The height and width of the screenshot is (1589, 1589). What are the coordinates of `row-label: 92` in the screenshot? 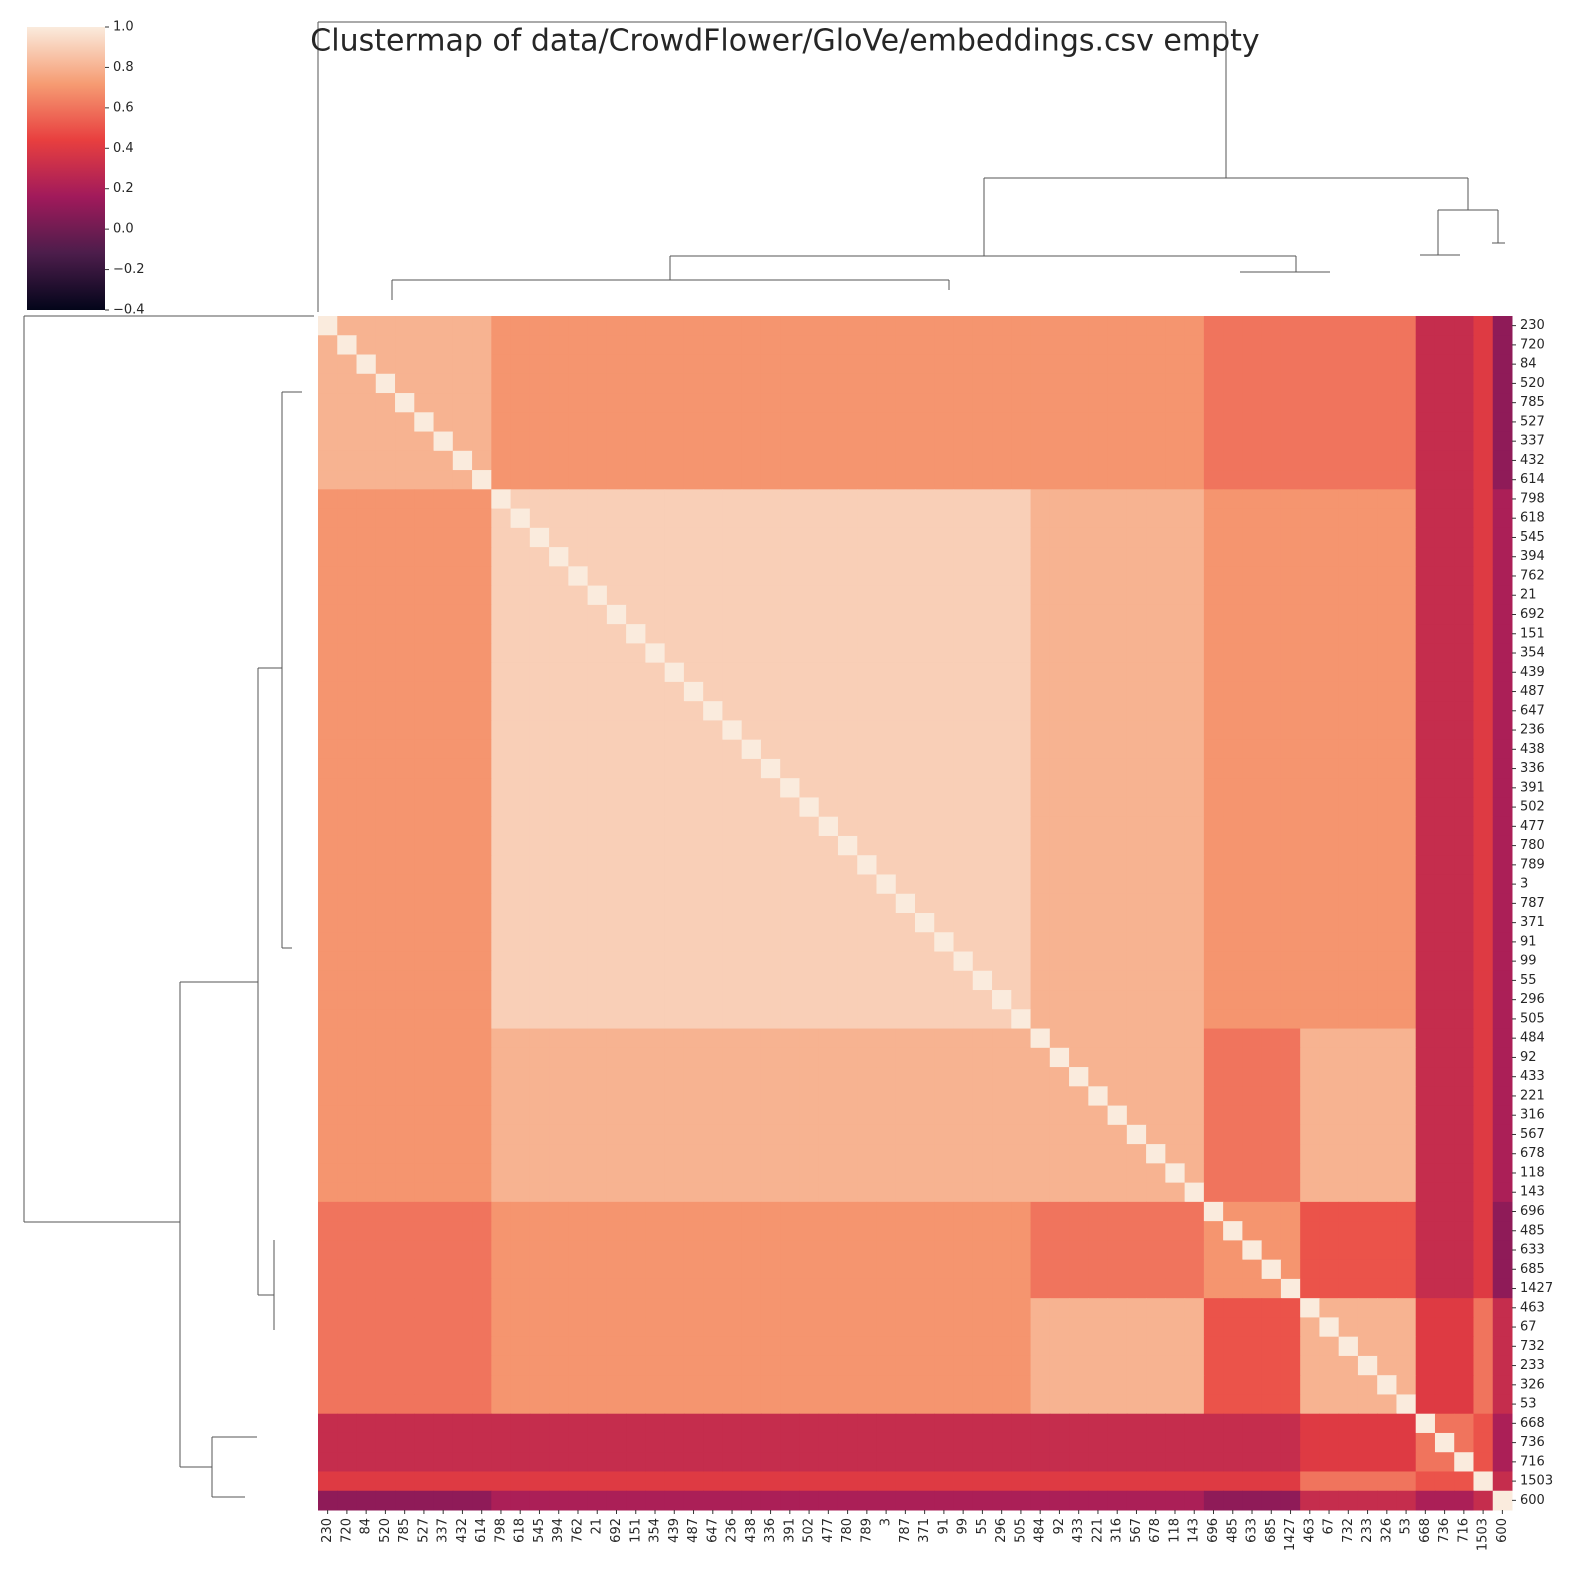 It's located at (1528, 1057).